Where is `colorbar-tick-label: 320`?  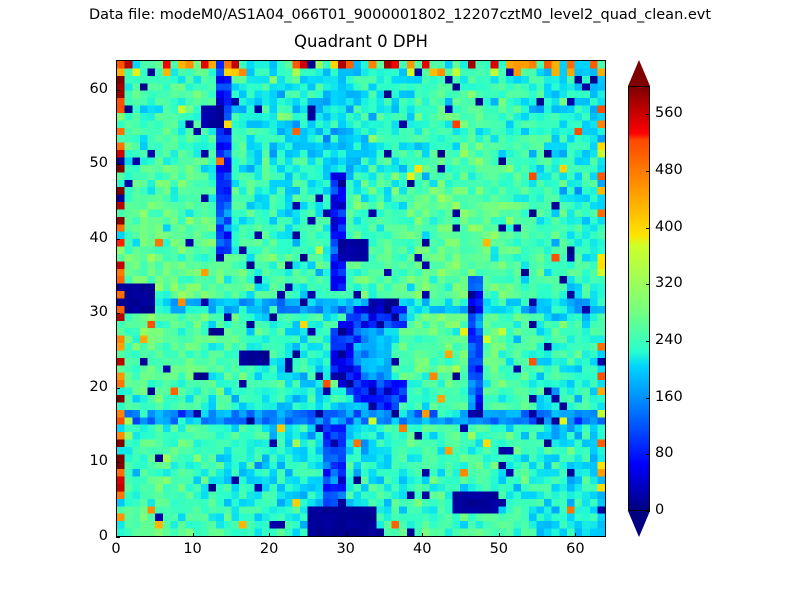
colorbar-tick-label: 320 is located at coordinates (669, 283).